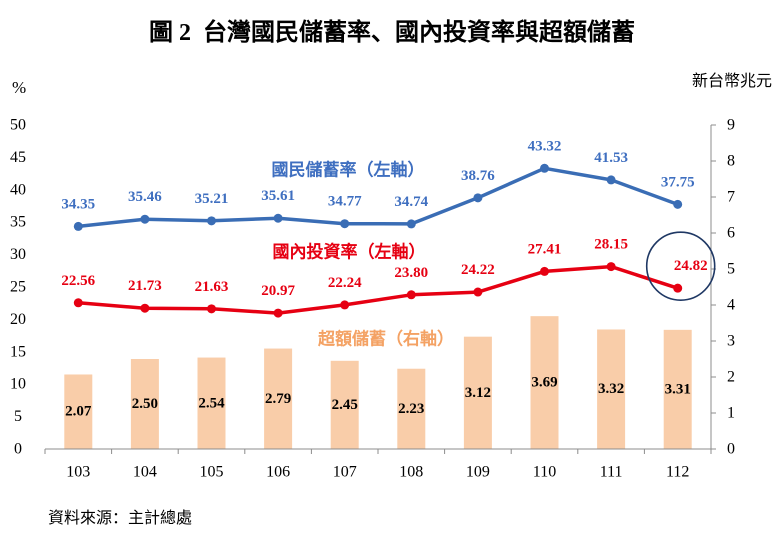 This screenshot has height=537, width=784. I want to click on right-y-tick-label: 0, so click(731, 449).